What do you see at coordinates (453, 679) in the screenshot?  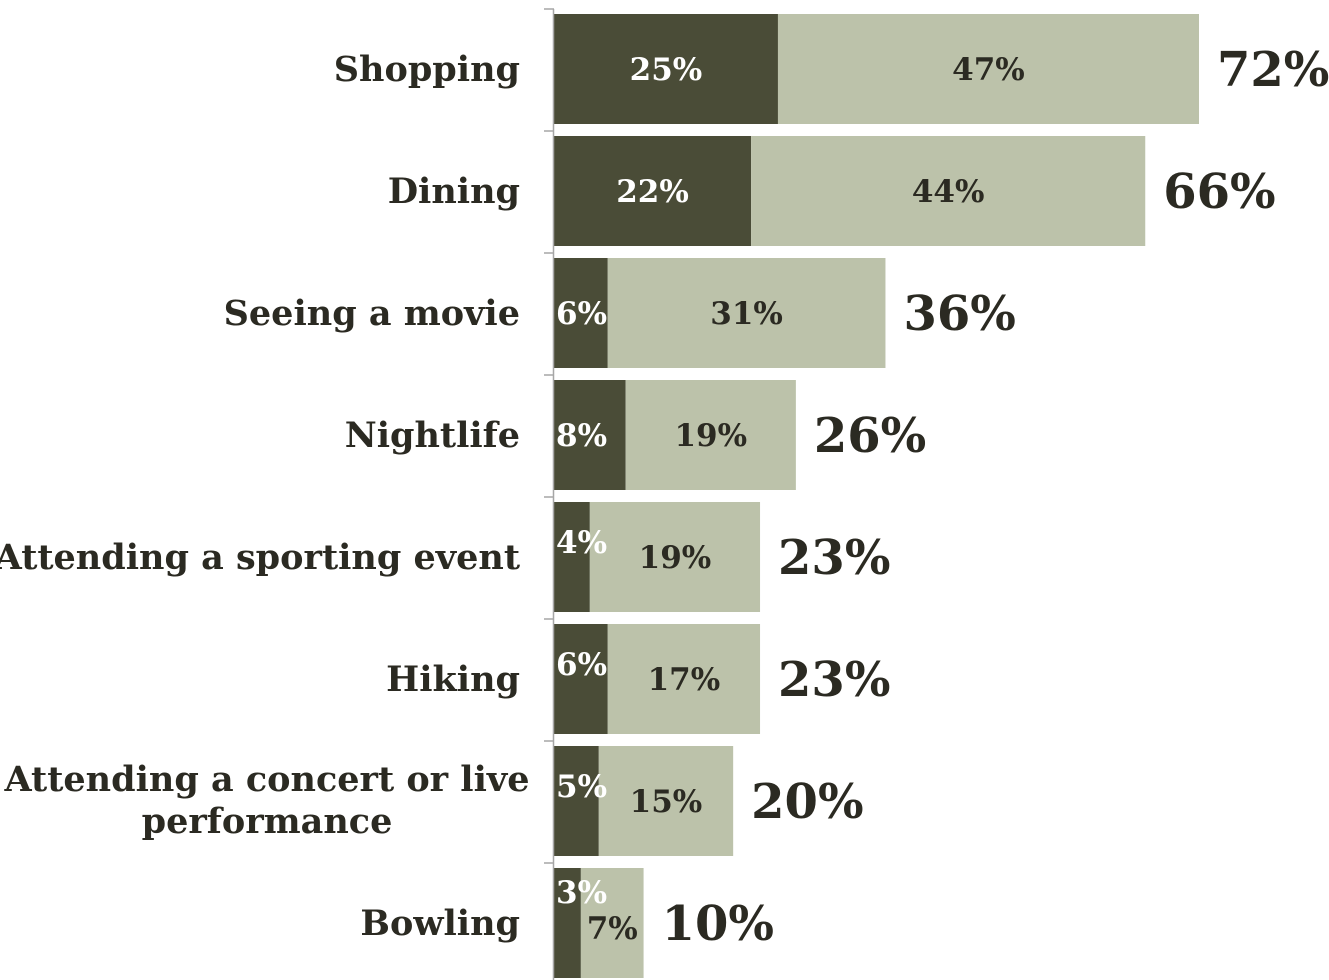 I see `category-label: Hiking` at bounding box center [453, 679].